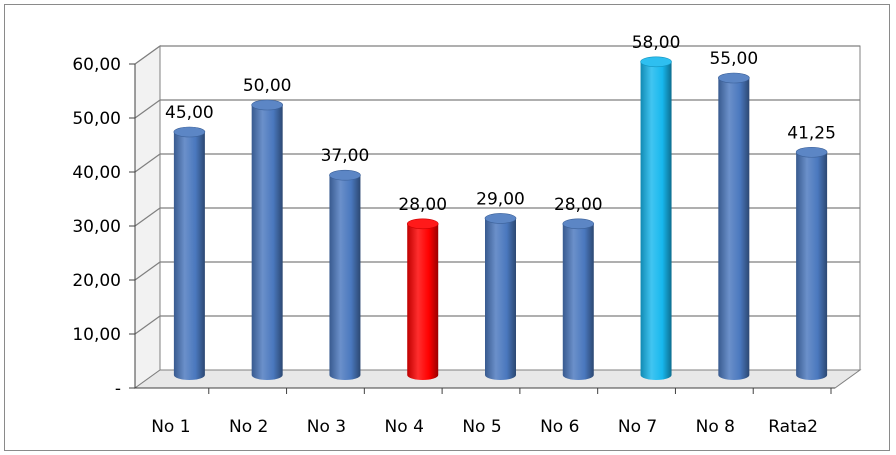  What do you see at coordinates (404, 427) in the screenshot?
I see `x-tick-label: No 4` at bounding box center [404, 427].